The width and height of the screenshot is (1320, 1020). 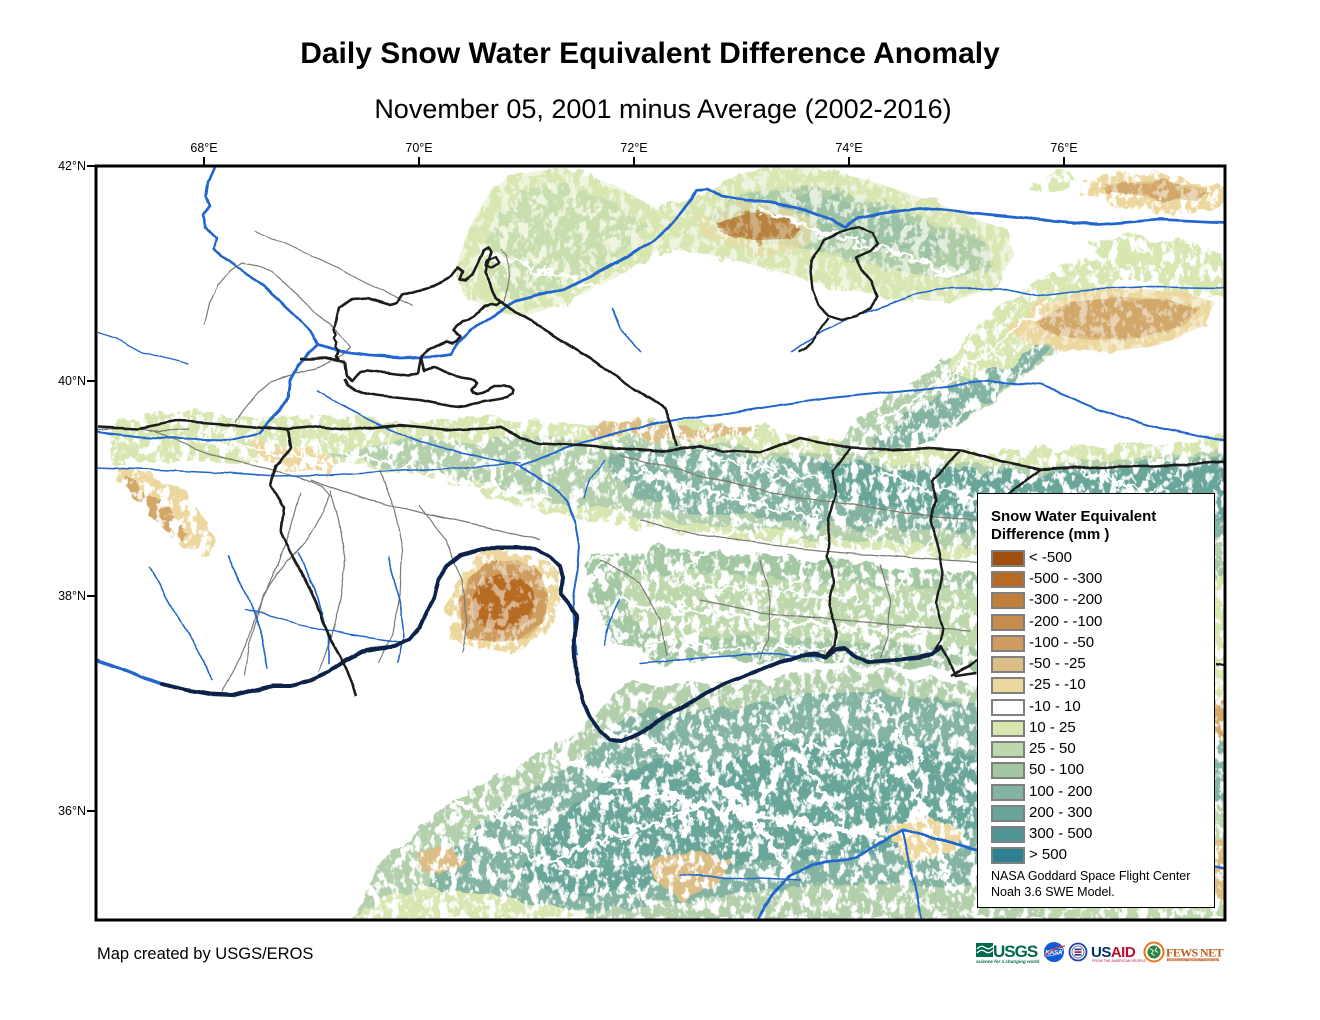 What do you see at coordinates (1113, 952) in the screenshot?
I see `svg-text: USAID` at bounding box center [1113, 952].